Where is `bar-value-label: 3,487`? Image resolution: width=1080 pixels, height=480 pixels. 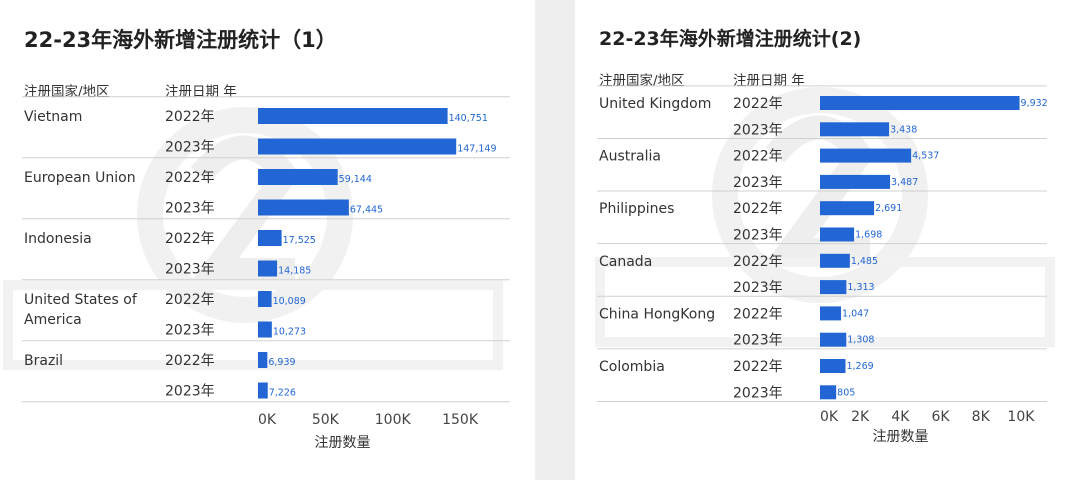
bar-value-label: 3,487 is located at coordinates (904, 182).